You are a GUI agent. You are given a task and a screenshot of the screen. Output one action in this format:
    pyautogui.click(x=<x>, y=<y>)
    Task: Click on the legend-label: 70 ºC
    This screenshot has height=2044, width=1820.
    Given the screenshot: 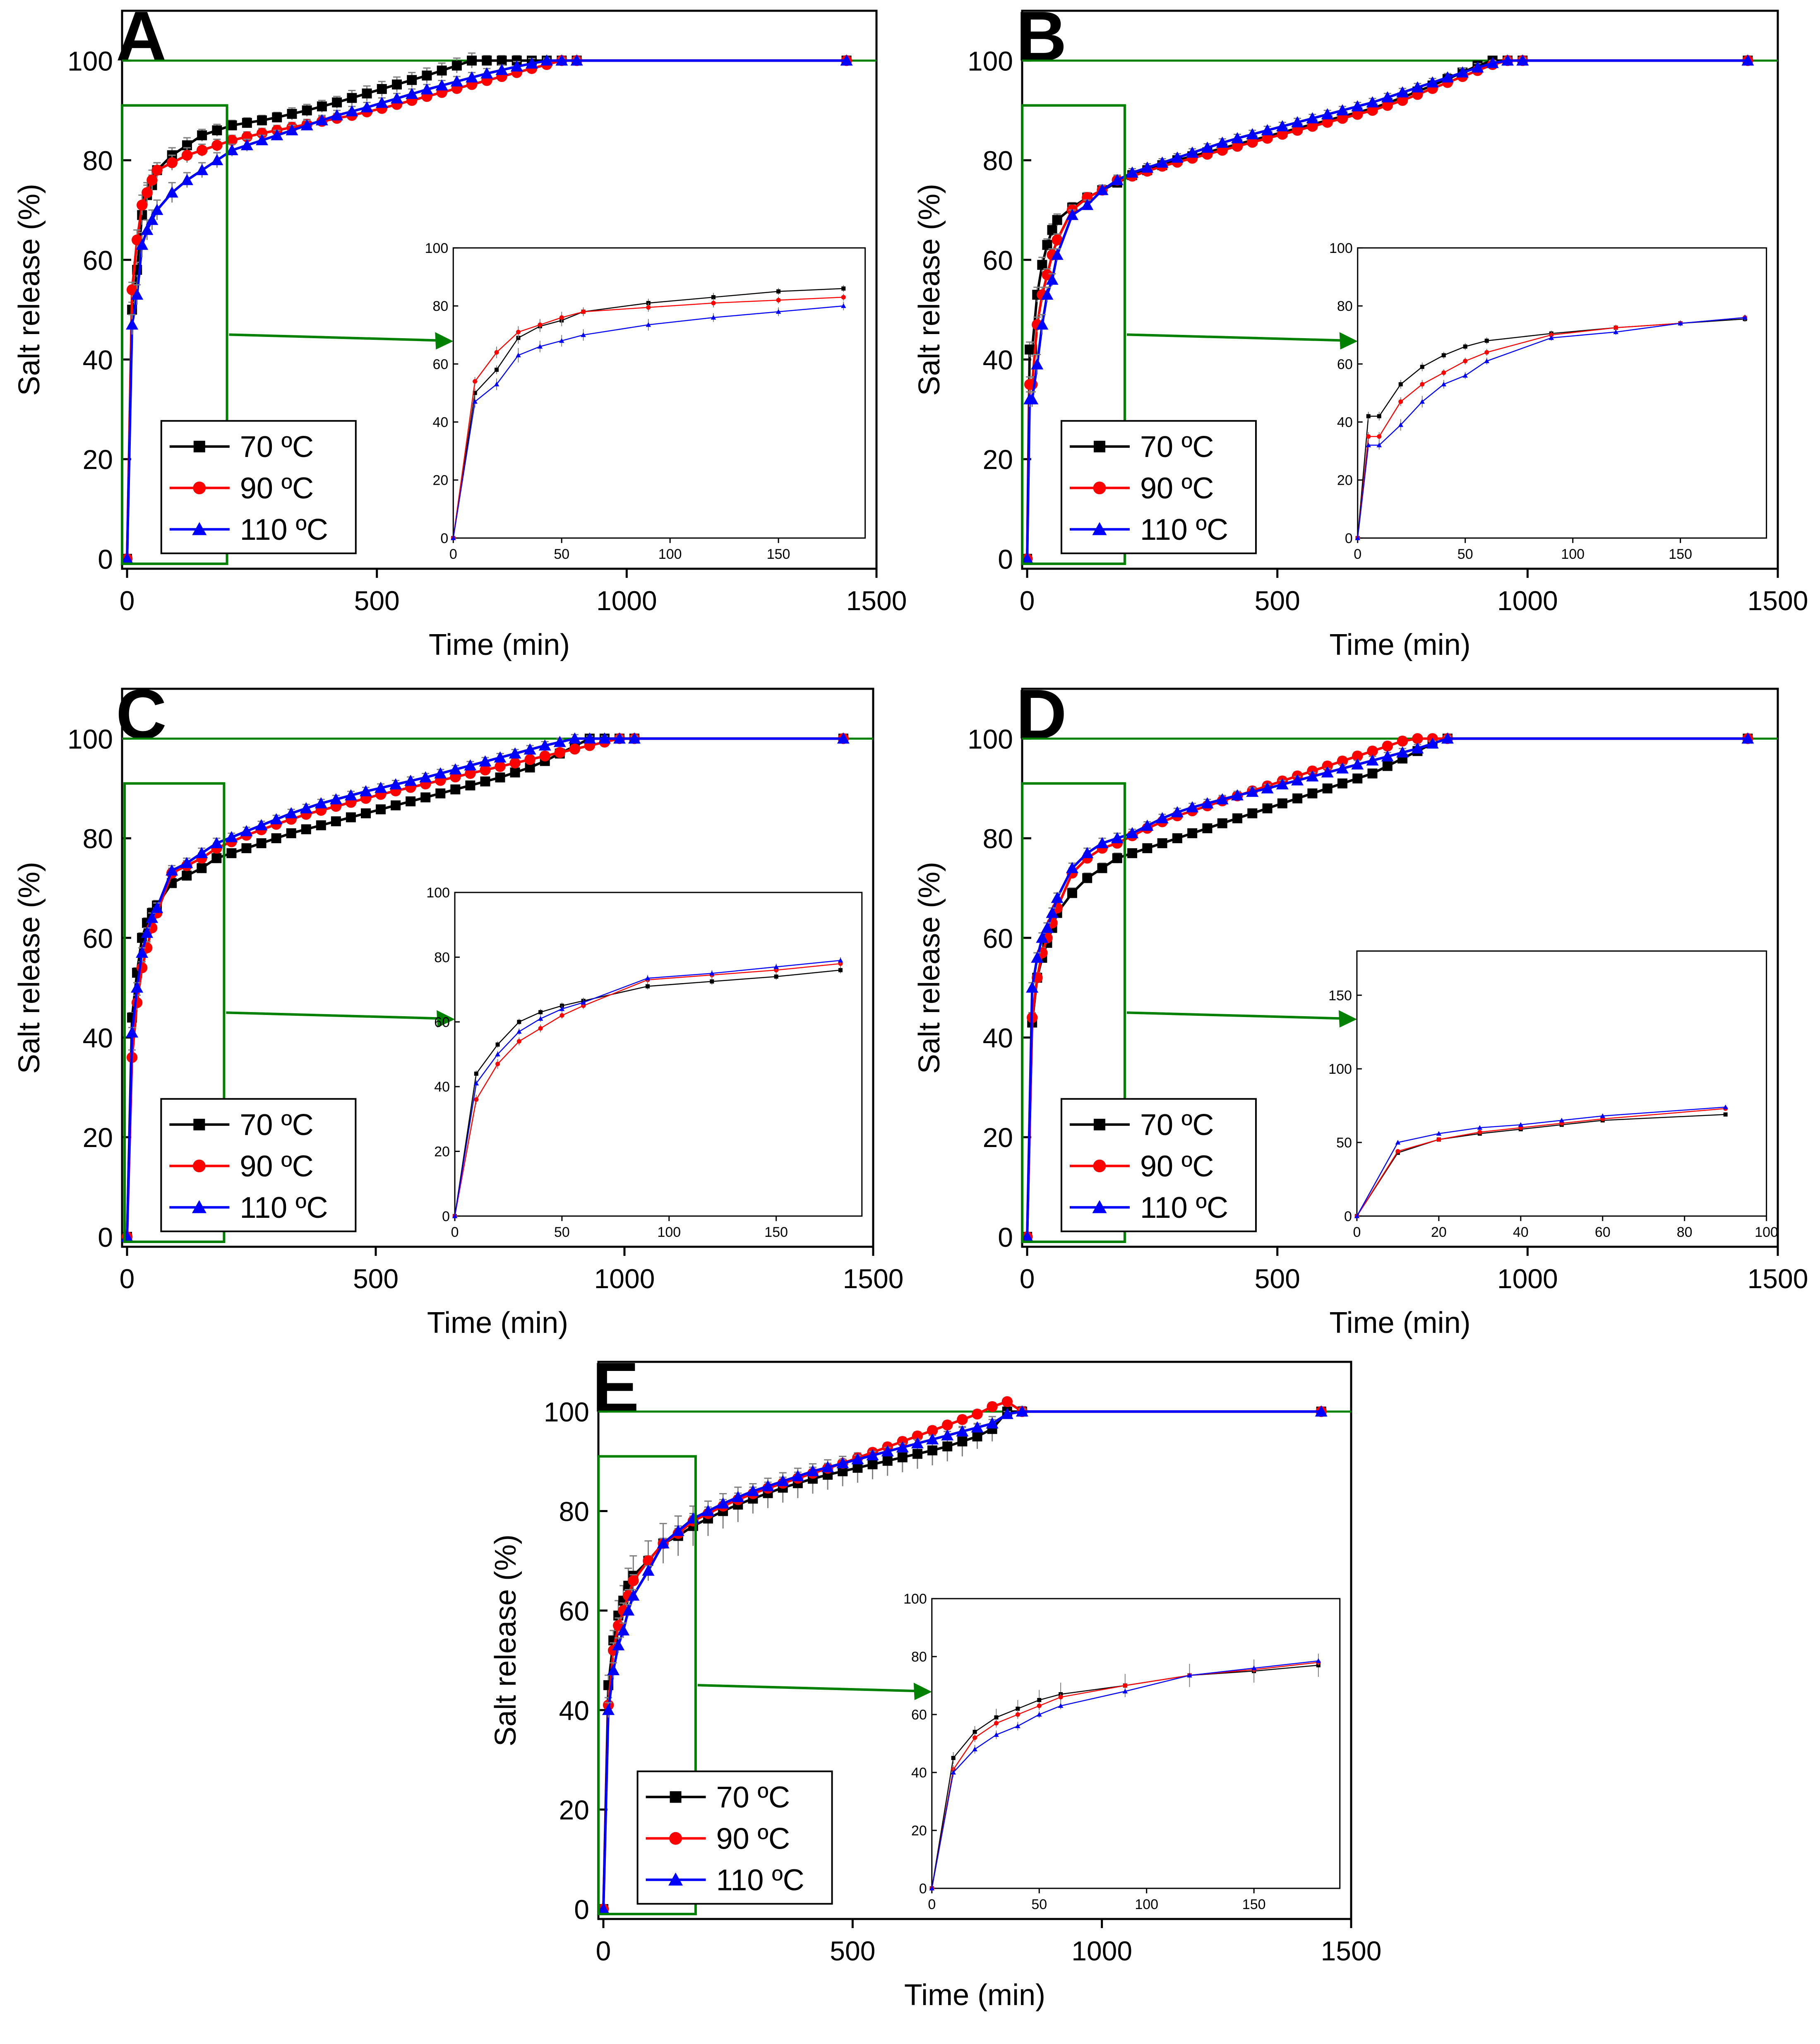 What is the action you would take?
    pyautogui.click(x=1177, y=1125)
    